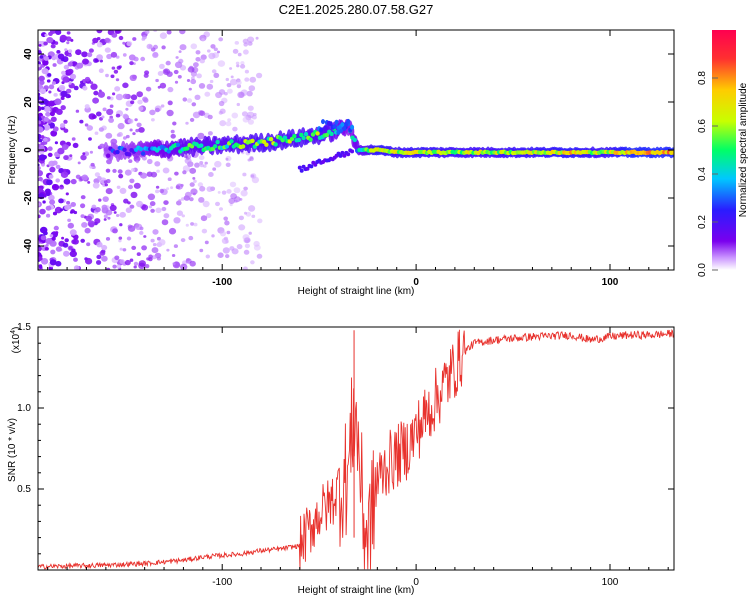  I want to click on colorbar-tick-label: 0.6, so click(702, 126).